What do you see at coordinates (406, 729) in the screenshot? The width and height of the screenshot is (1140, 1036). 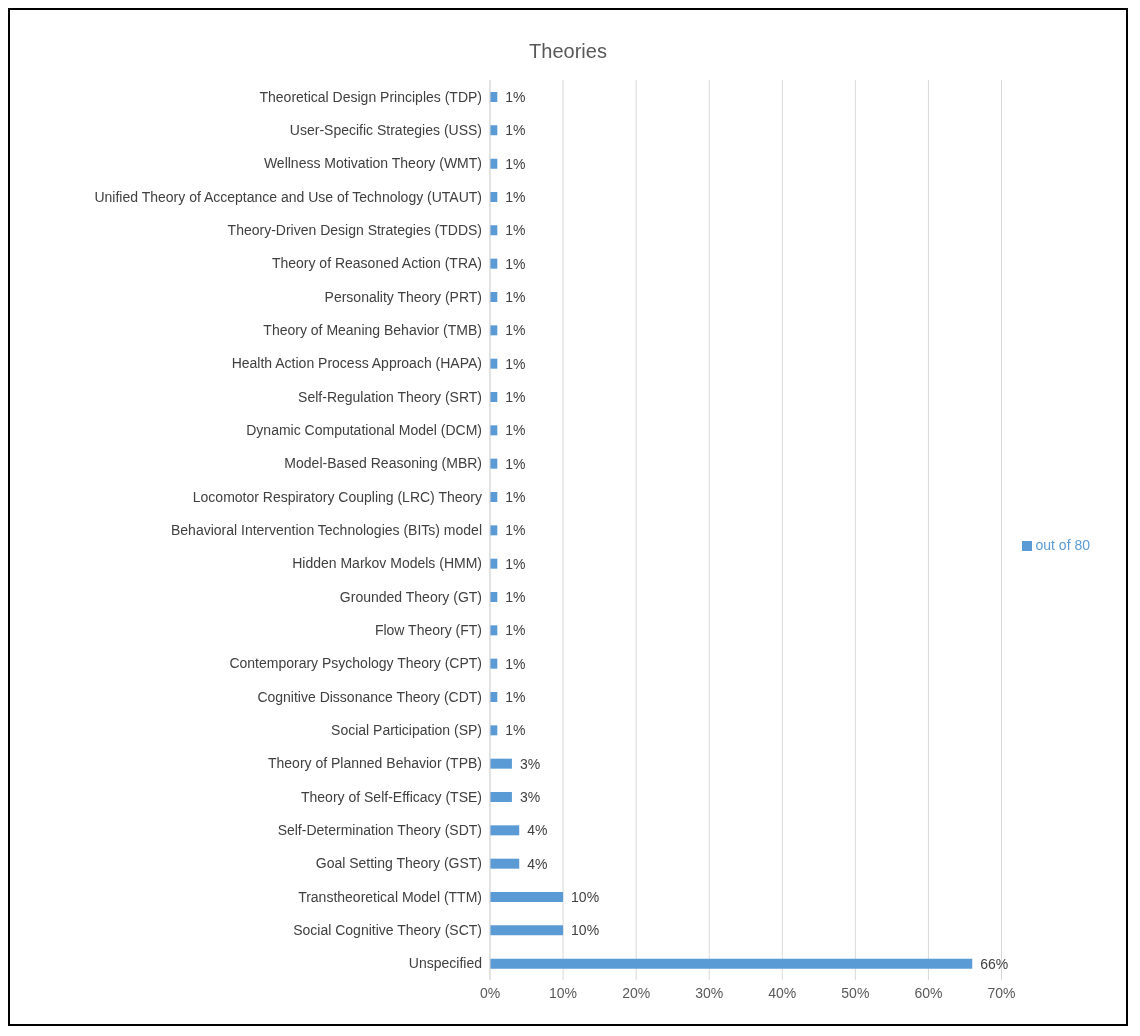 I see `y-tick-label: Social Participation (SP)` at bounding box center [406, 729].